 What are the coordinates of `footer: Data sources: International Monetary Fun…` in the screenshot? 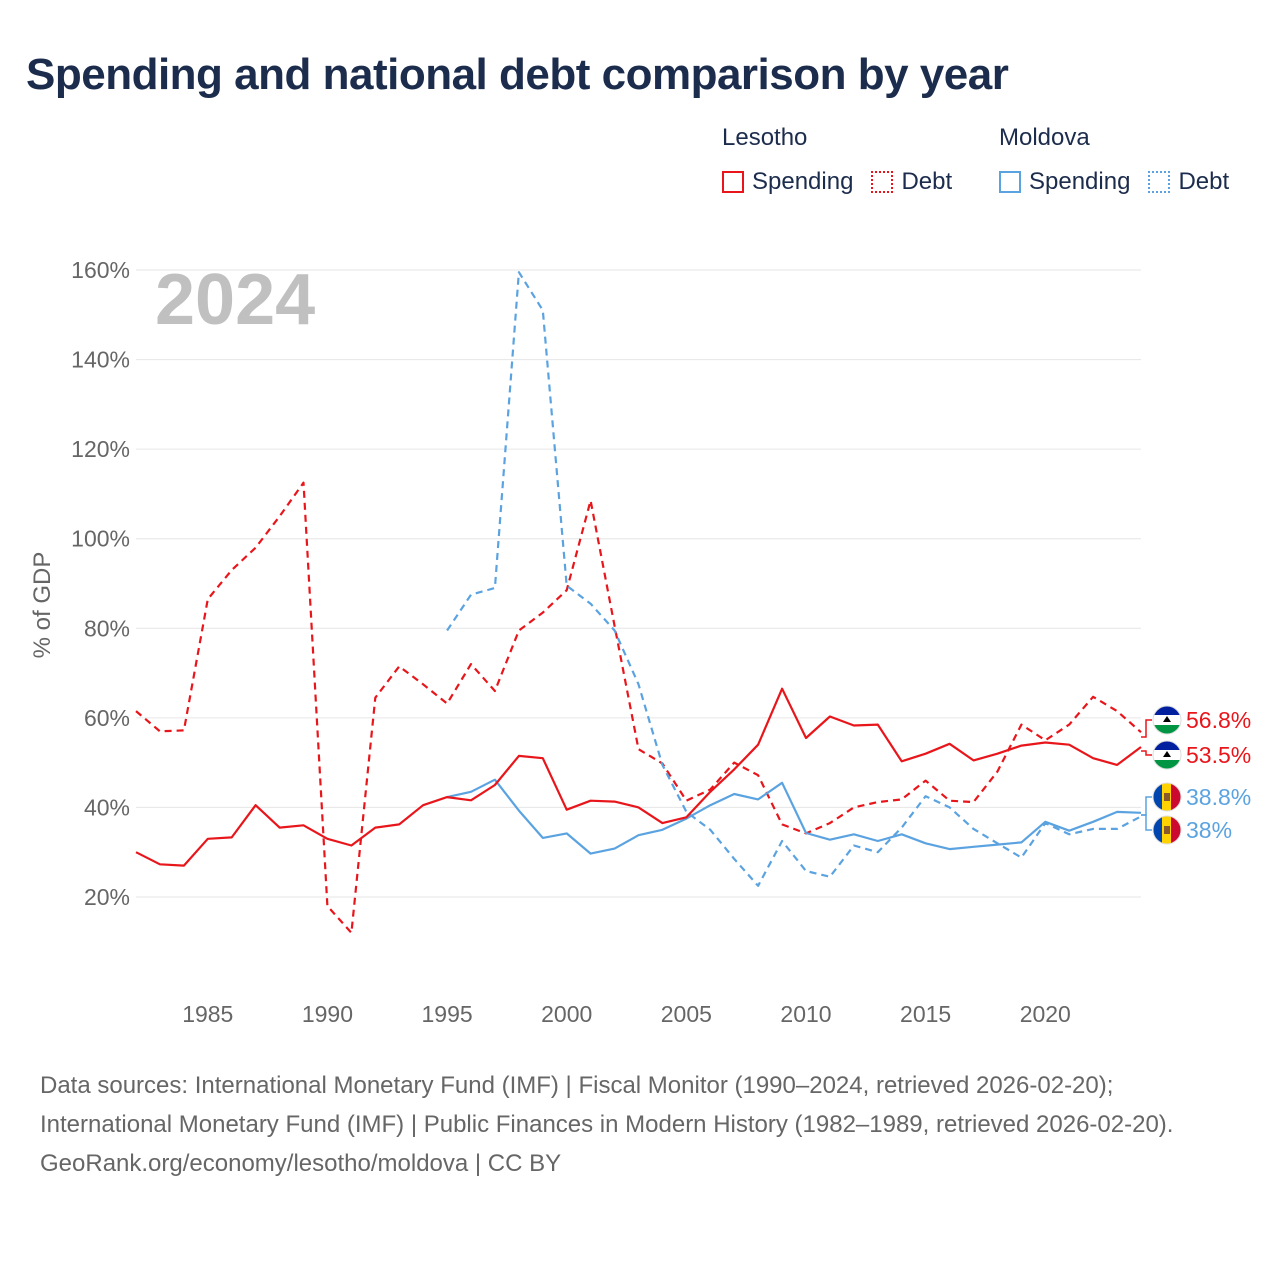 It's located at (640, 1124).